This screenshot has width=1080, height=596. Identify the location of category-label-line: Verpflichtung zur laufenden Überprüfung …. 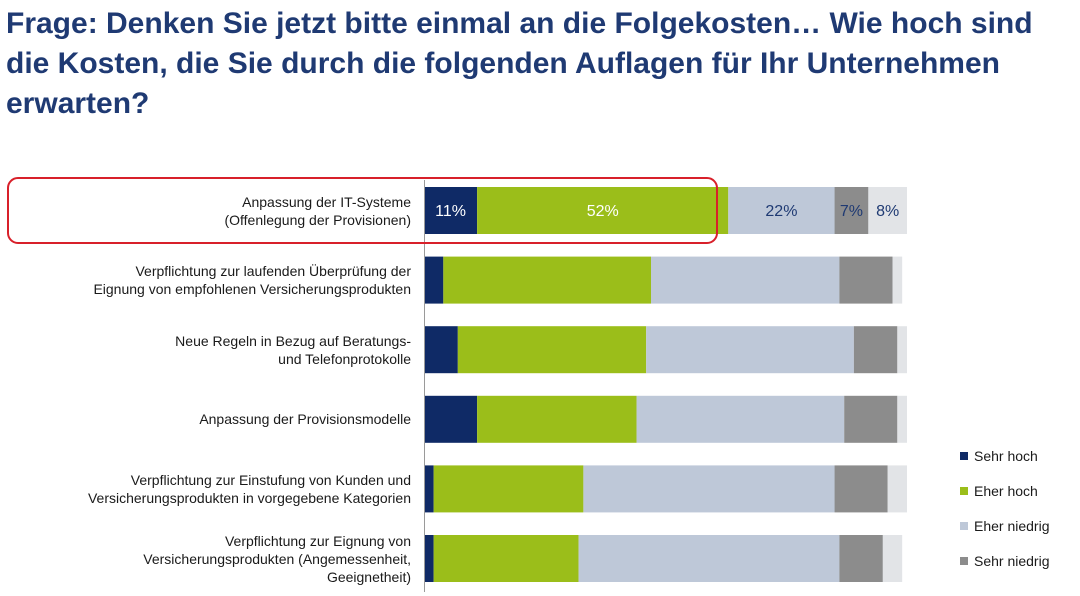
(273, 271).